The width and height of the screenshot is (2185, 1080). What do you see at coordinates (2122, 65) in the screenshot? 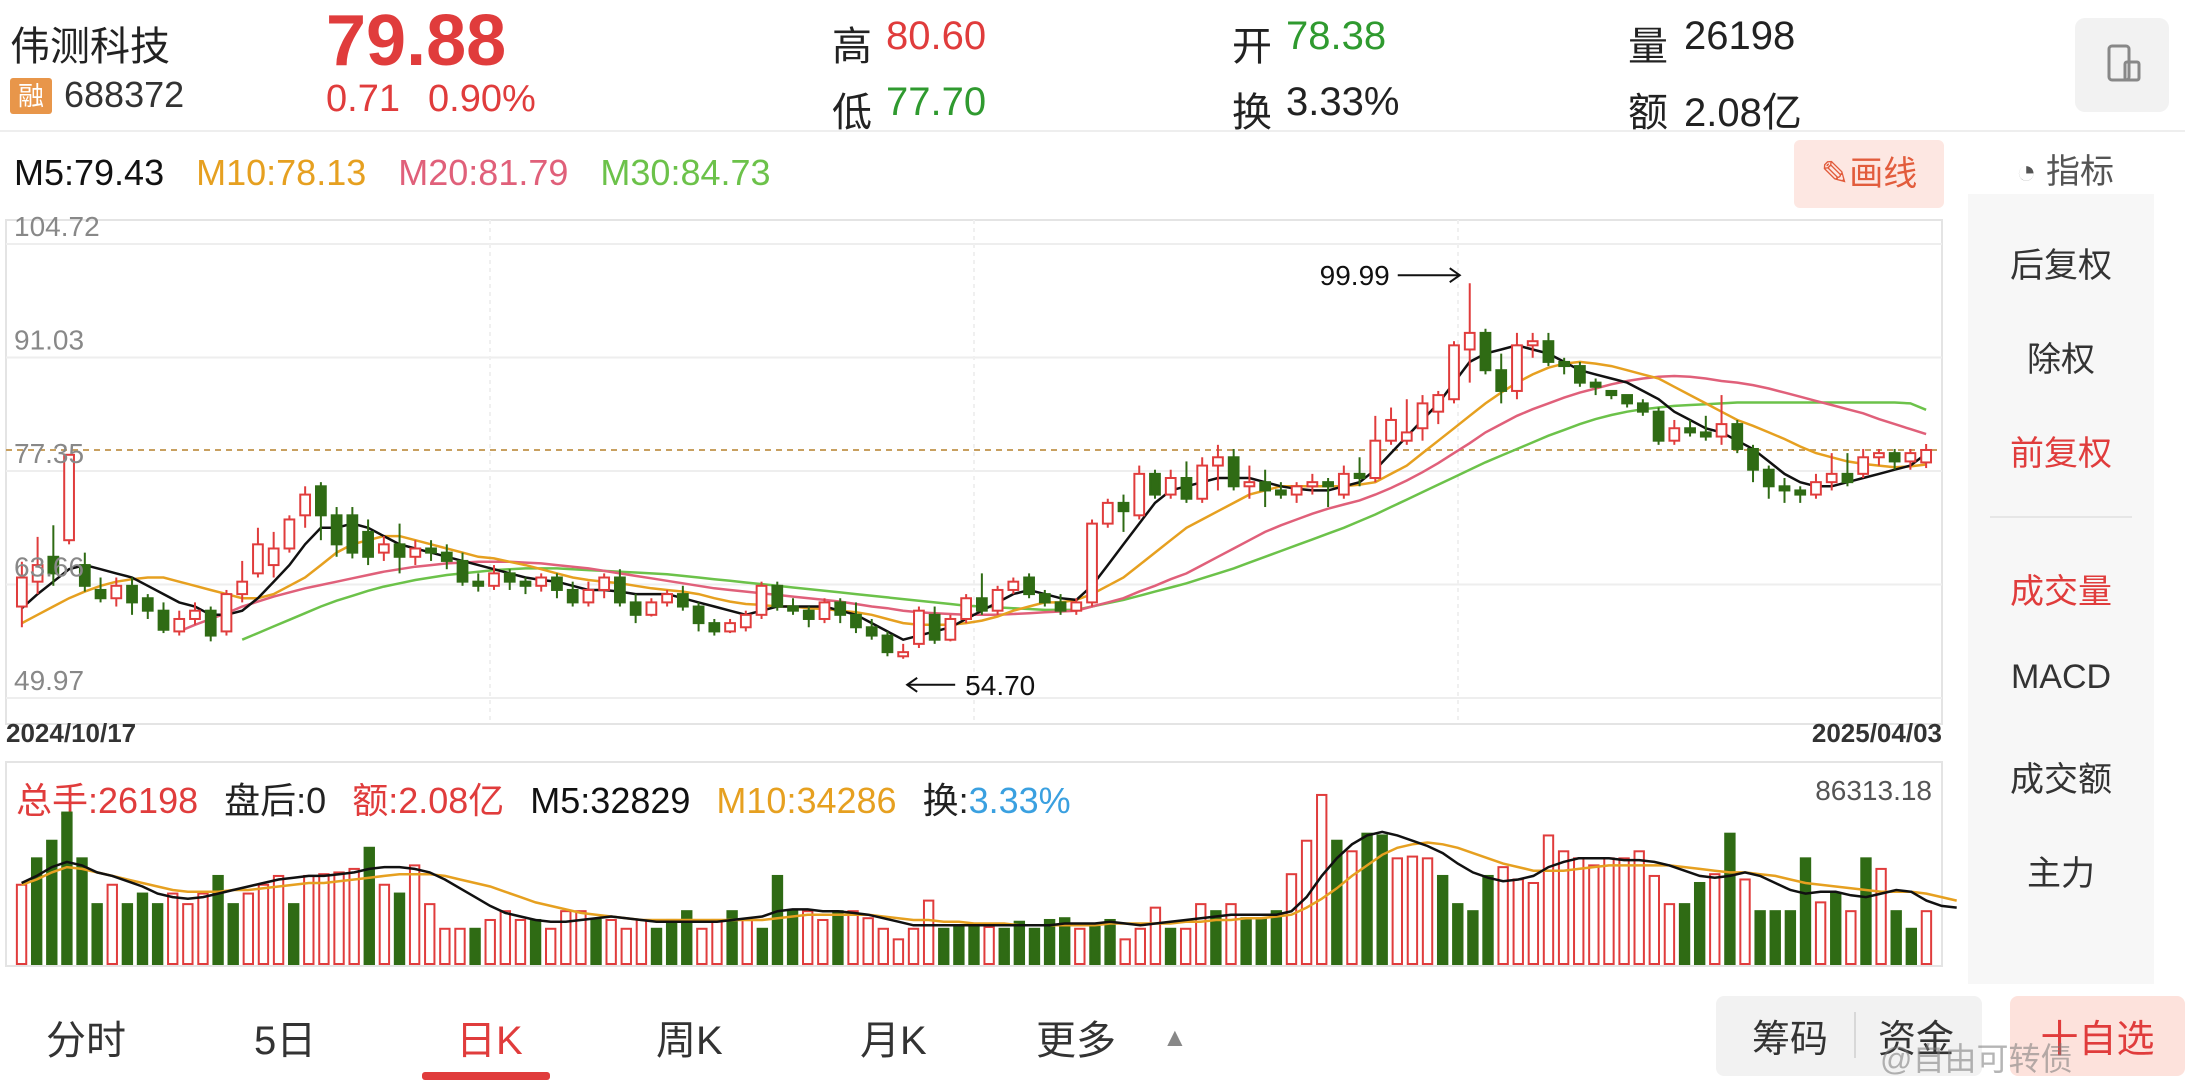
I see `device-toggle-button` at bounding box center [2122, 65].